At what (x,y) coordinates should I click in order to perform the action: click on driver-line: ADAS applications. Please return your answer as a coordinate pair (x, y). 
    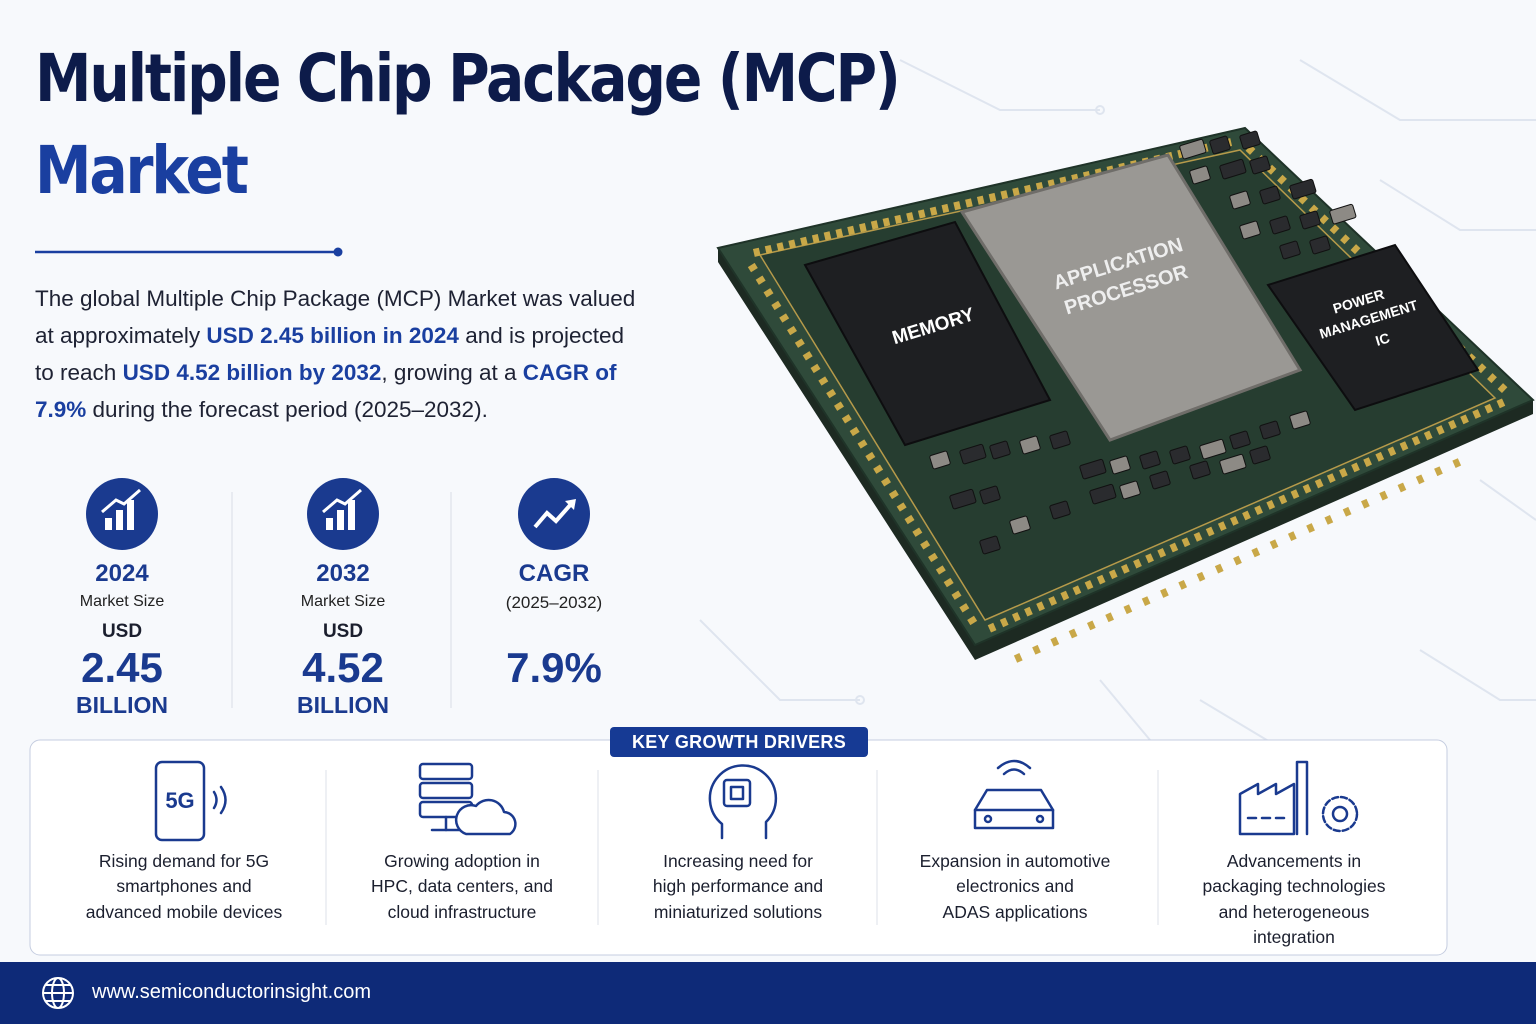
    Looking at the image, I should click on (1015, 911).